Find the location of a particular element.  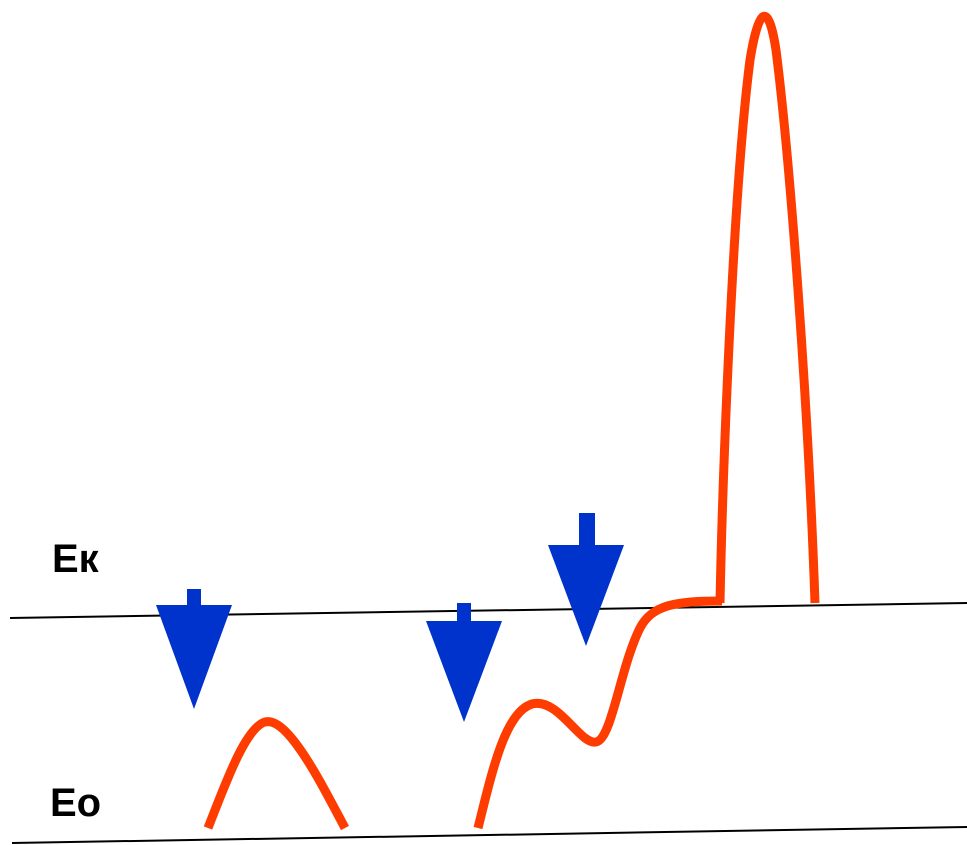

wave-curve is located at coordinates (598, 713).